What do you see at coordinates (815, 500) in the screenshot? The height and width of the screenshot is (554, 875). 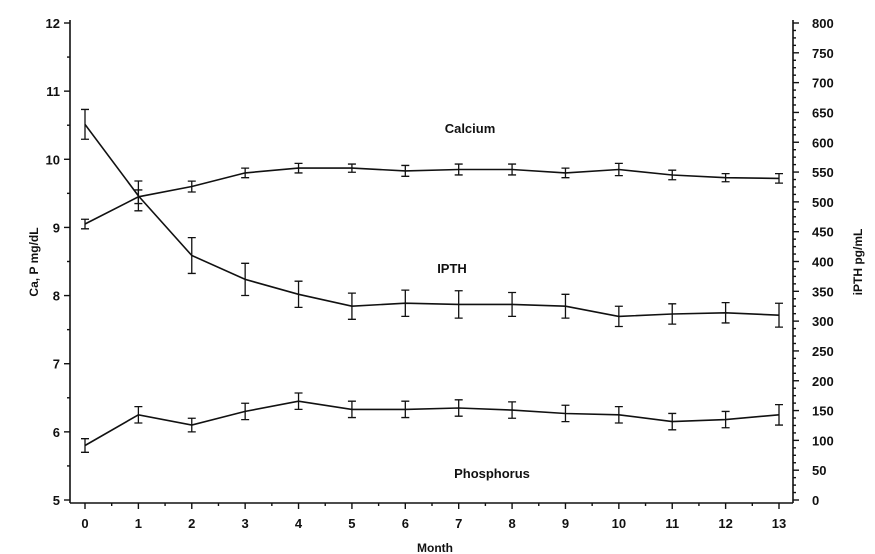 I see `right-tick-label: 0` at bounding box center [815, 500].